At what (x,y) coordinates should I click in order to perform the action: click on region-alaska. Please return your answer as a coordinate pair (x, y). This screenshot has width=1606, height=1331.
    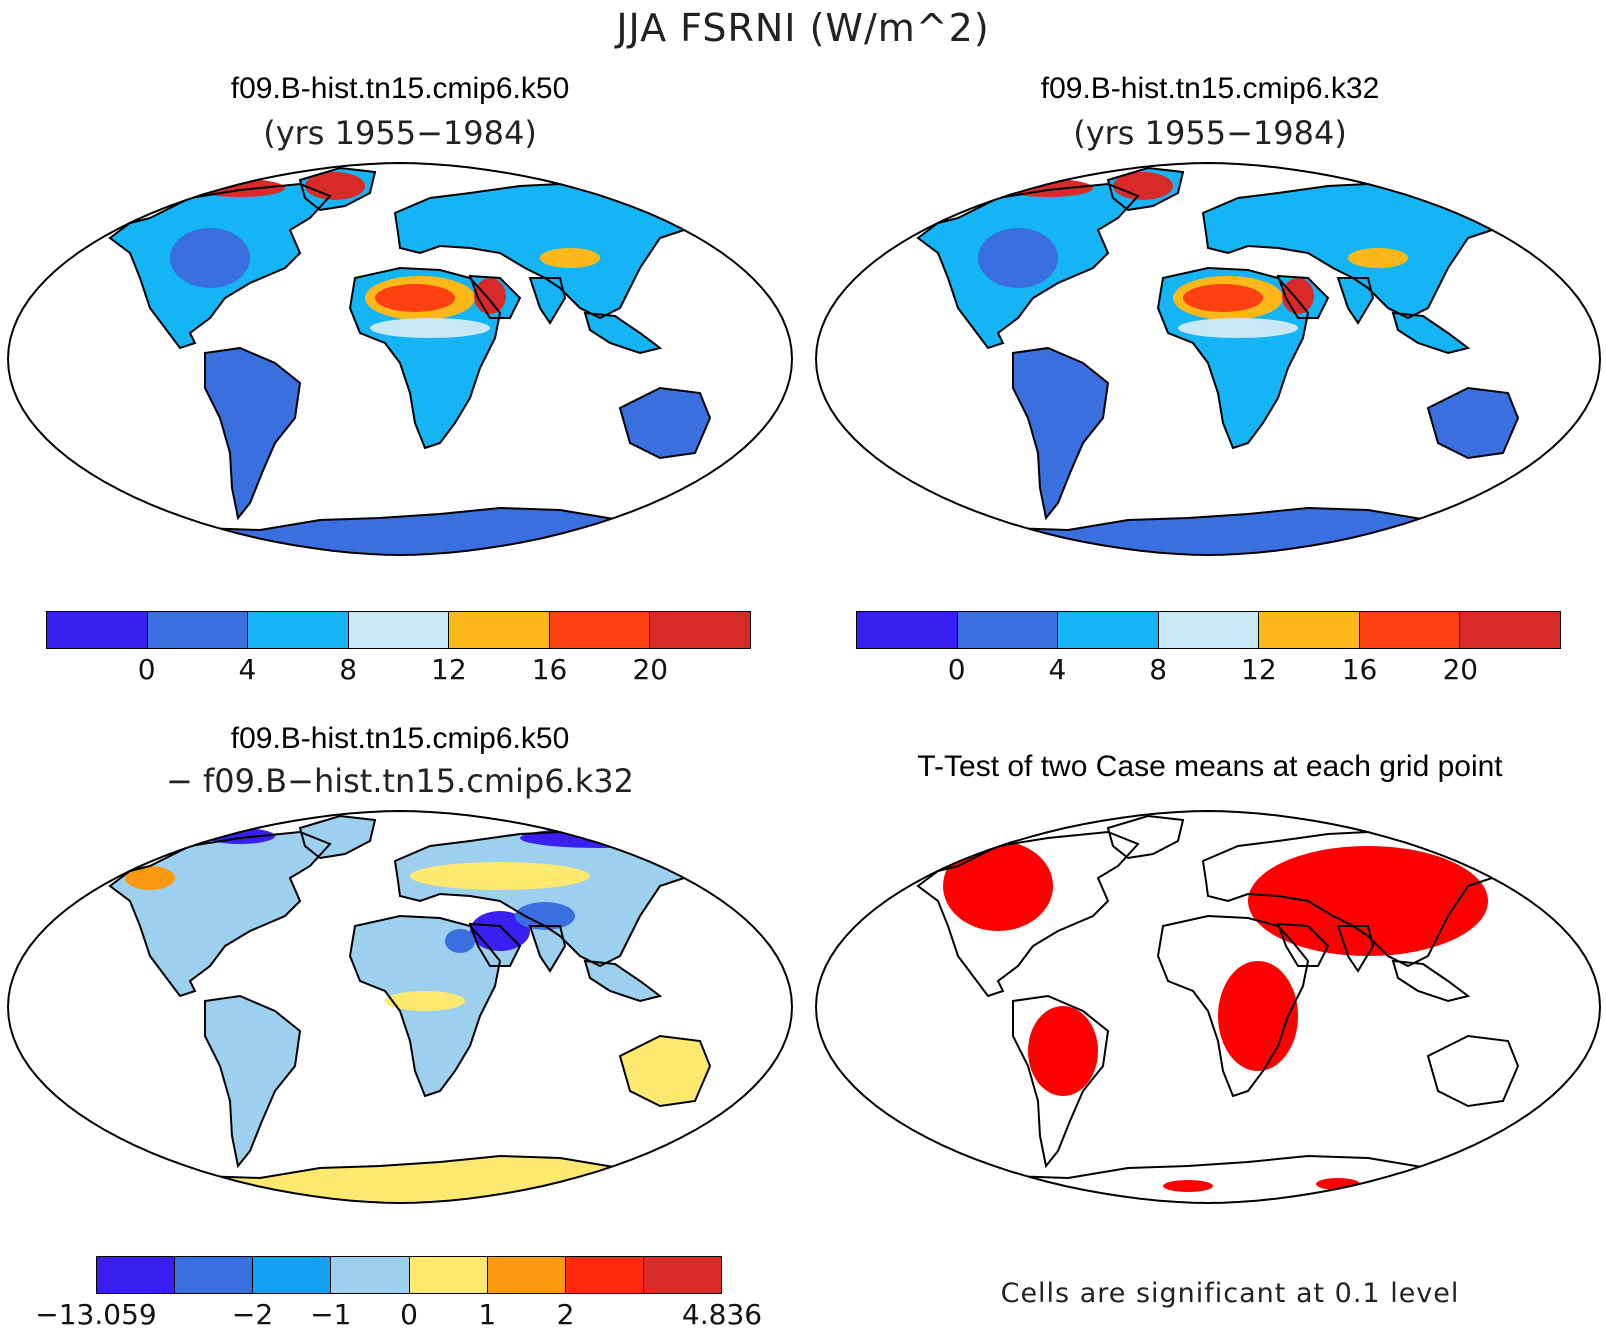
    Looking at the image, I should click on (150, 878).